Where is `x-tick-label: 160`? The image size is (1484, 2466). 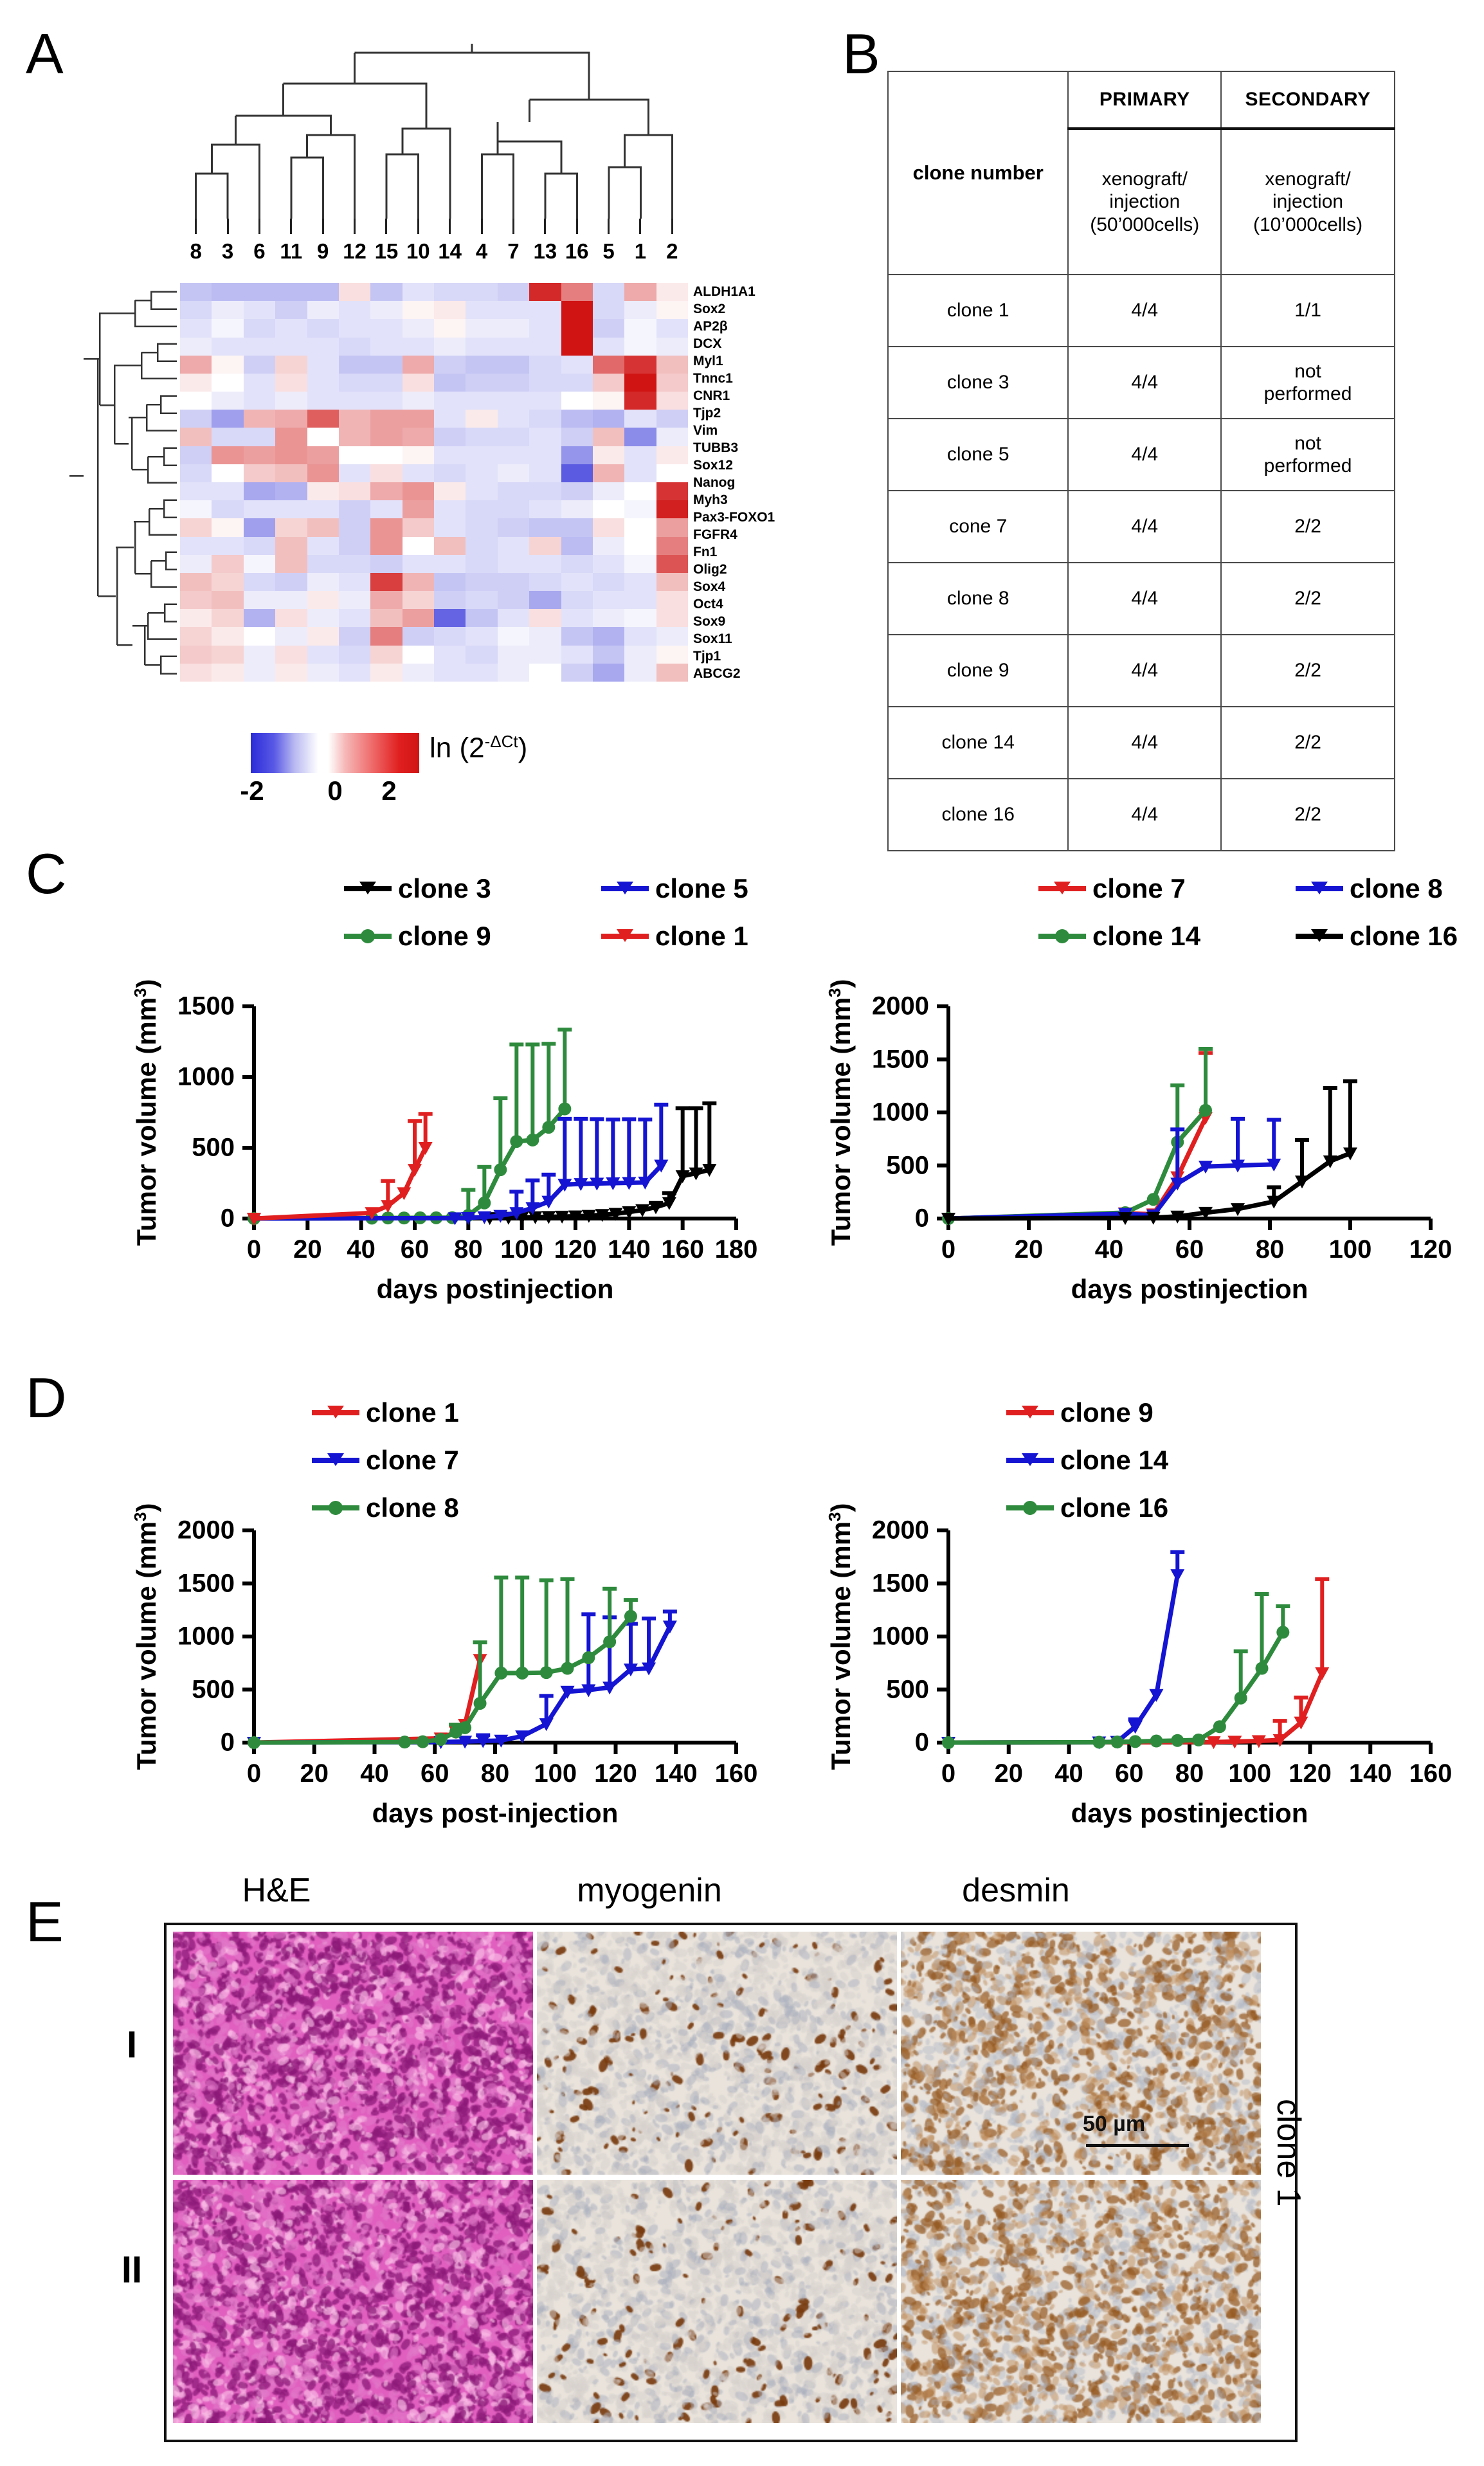
x-tick-label: 160 is located at coordinates (736, 1774).